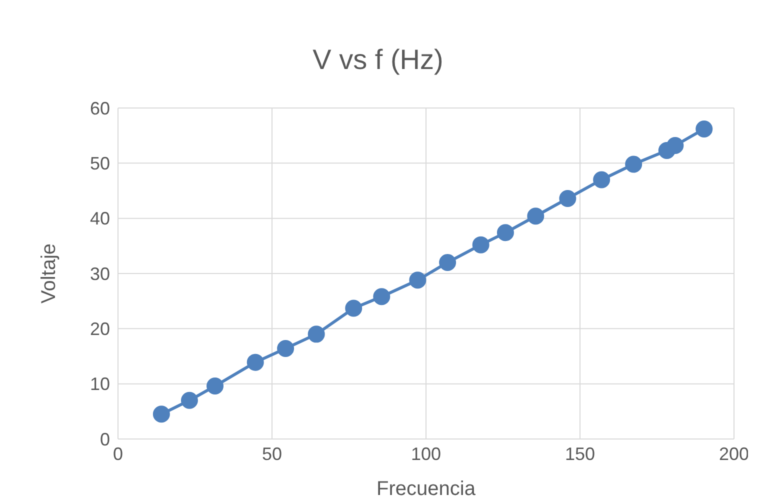 This screenshot has height=501, width=758. I want to click on chart-title: V vs f (Hz), so click(378, 60).